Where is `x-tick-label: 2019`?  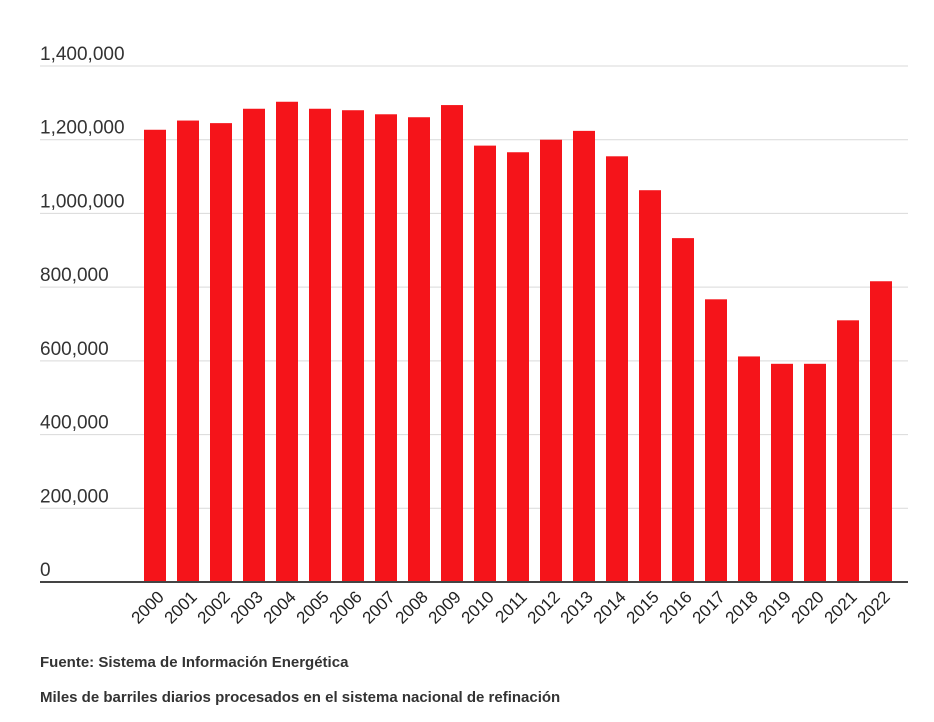
x-tick-label: 2019 is located at coordinates (775, 607).